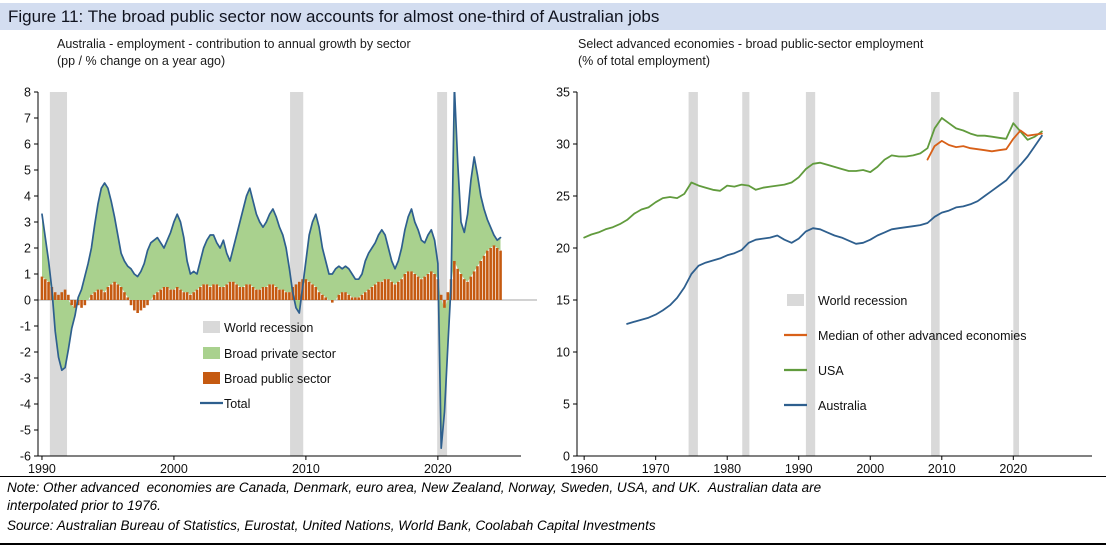 This screenshot has height=547, width=1106. I want to click on y-tick-label: 0, so click(27, 301).